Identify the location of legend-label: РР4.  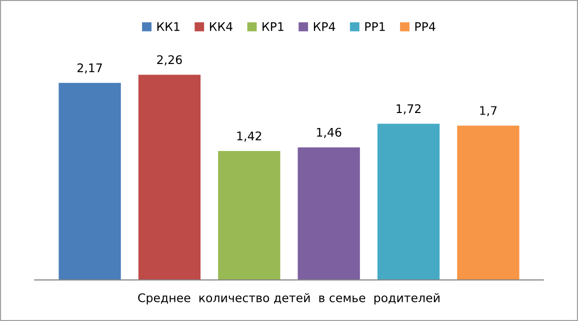
(425, 26).